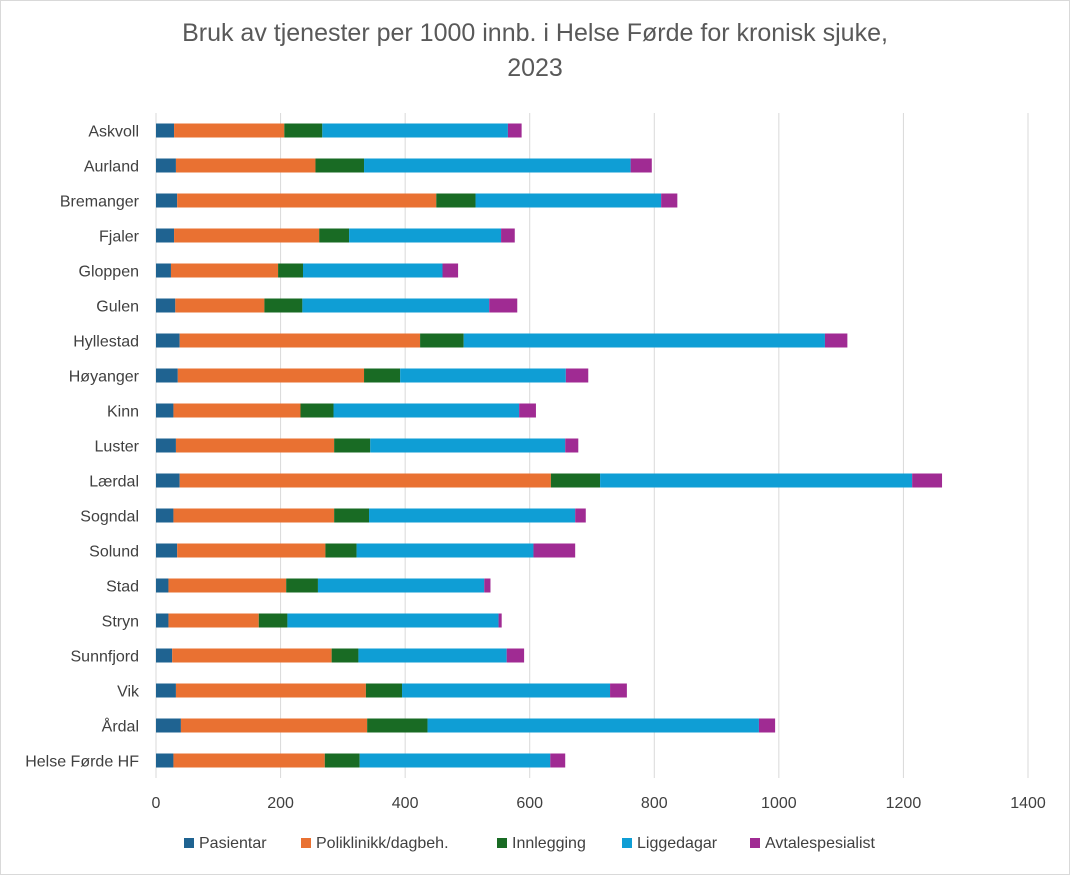 The width and height of the screenshot is (1070, 875). I want to click on x-tick-label: 600, so click(529, 803).